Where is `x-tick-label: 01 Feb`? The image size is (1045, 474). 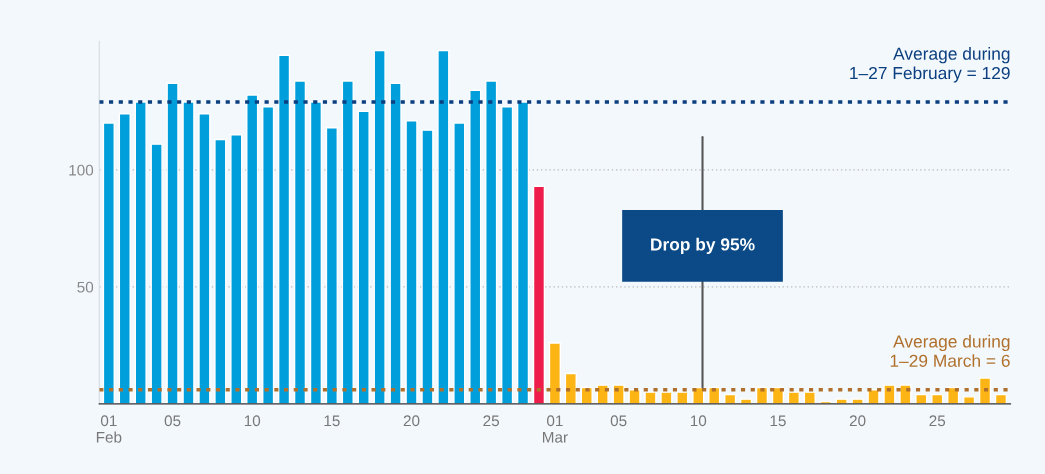 x-tick-label: 01 Feb is located at coordinates (109, 429).